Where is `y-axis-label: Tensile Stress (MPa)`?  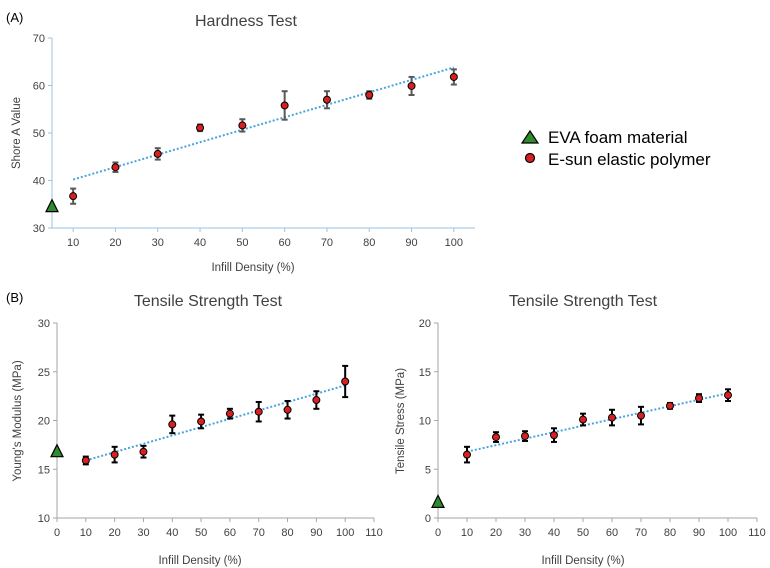 y-axis-label: Tensile Stress (MPa) is located at coordinates (401, 421).